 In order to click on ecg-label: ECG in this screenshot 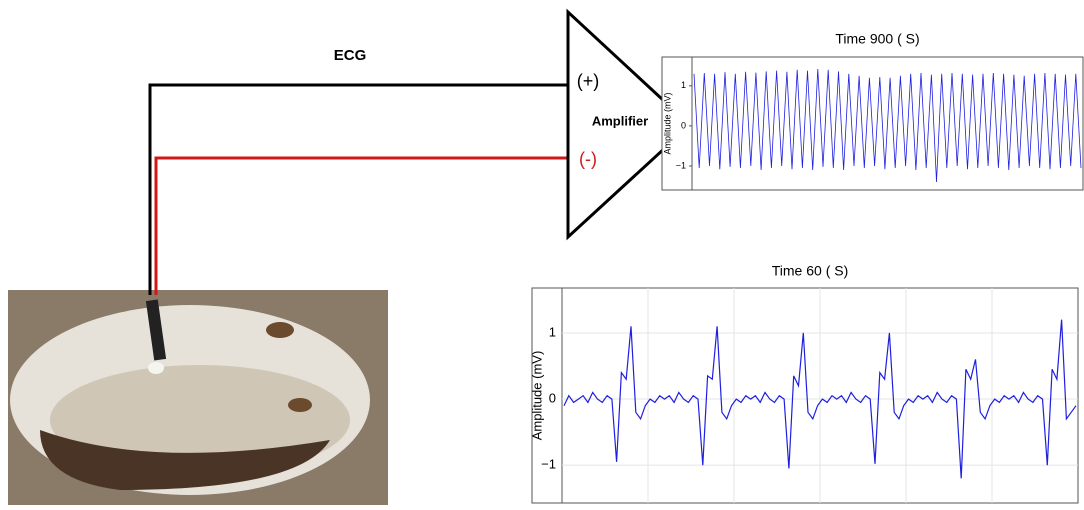, I will do `click(350, 55)`.